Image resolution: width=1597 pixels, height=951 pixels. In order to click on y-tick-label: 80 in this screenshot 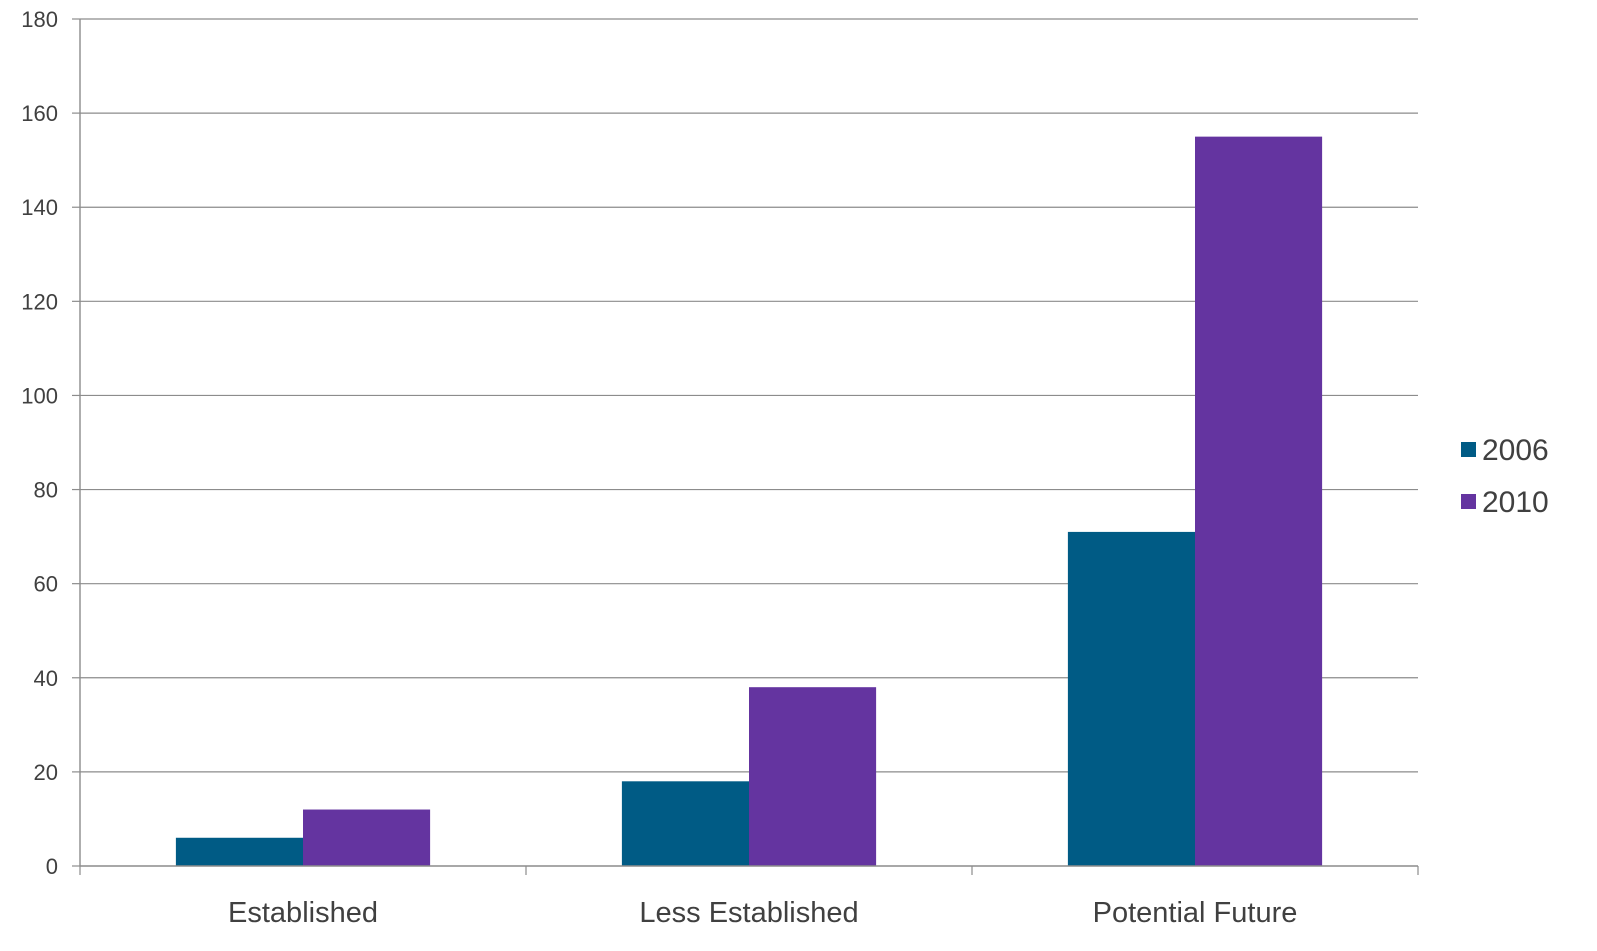, I will do `click(46, 490)`.